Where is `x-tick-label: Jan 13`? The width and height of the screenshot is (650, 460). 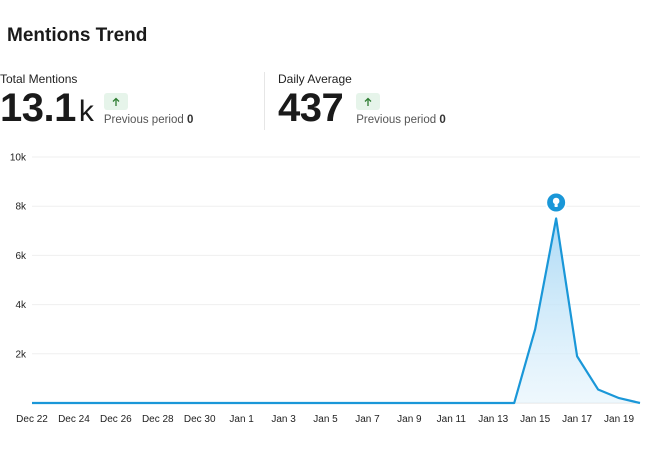
x-tick-label: Jan 13 is located at coordinates (493, 419).